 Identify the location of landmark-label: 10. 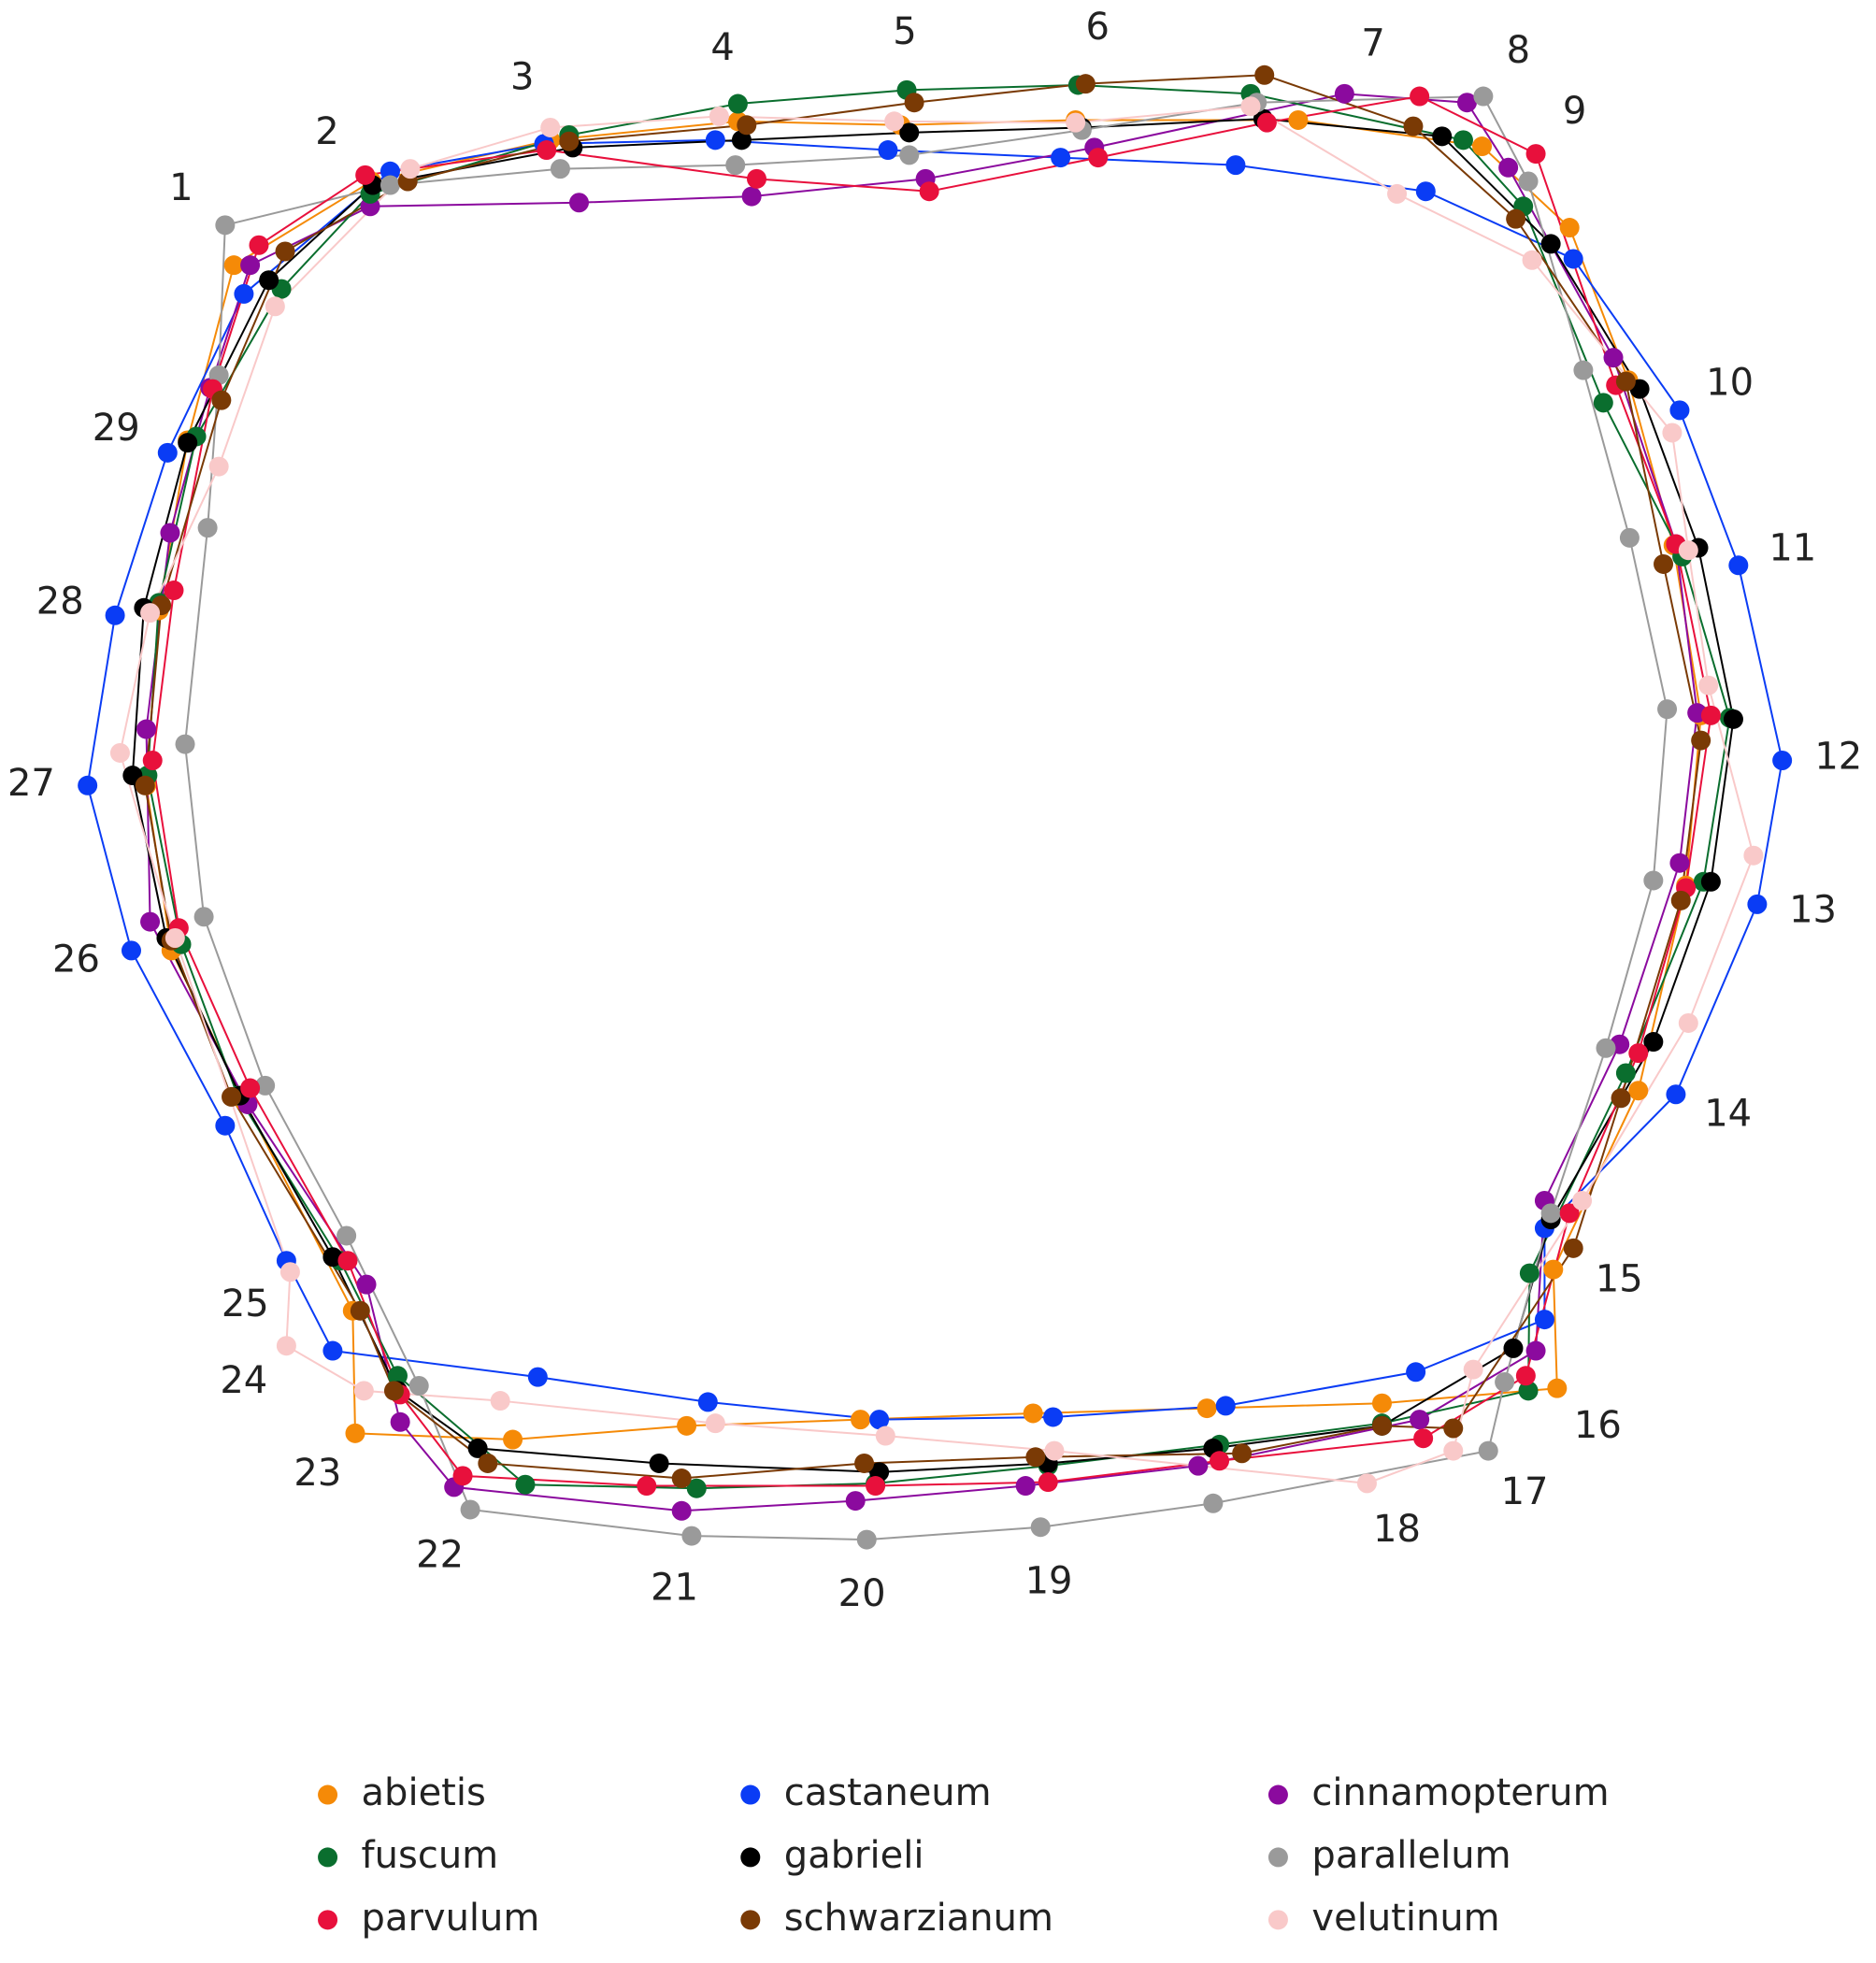
(1730, 383).